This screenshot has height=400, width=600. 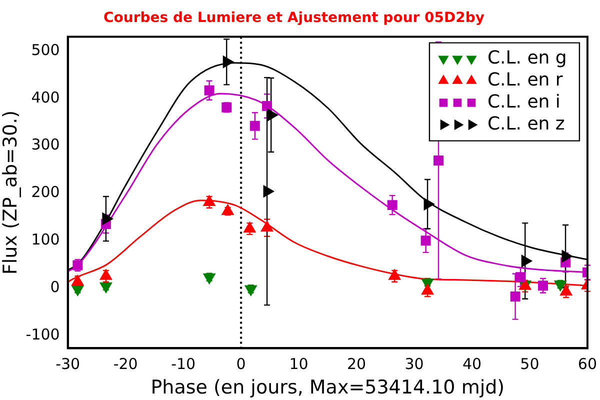 I want to click on x-tick-label: 30, so click(x=414, y=364).